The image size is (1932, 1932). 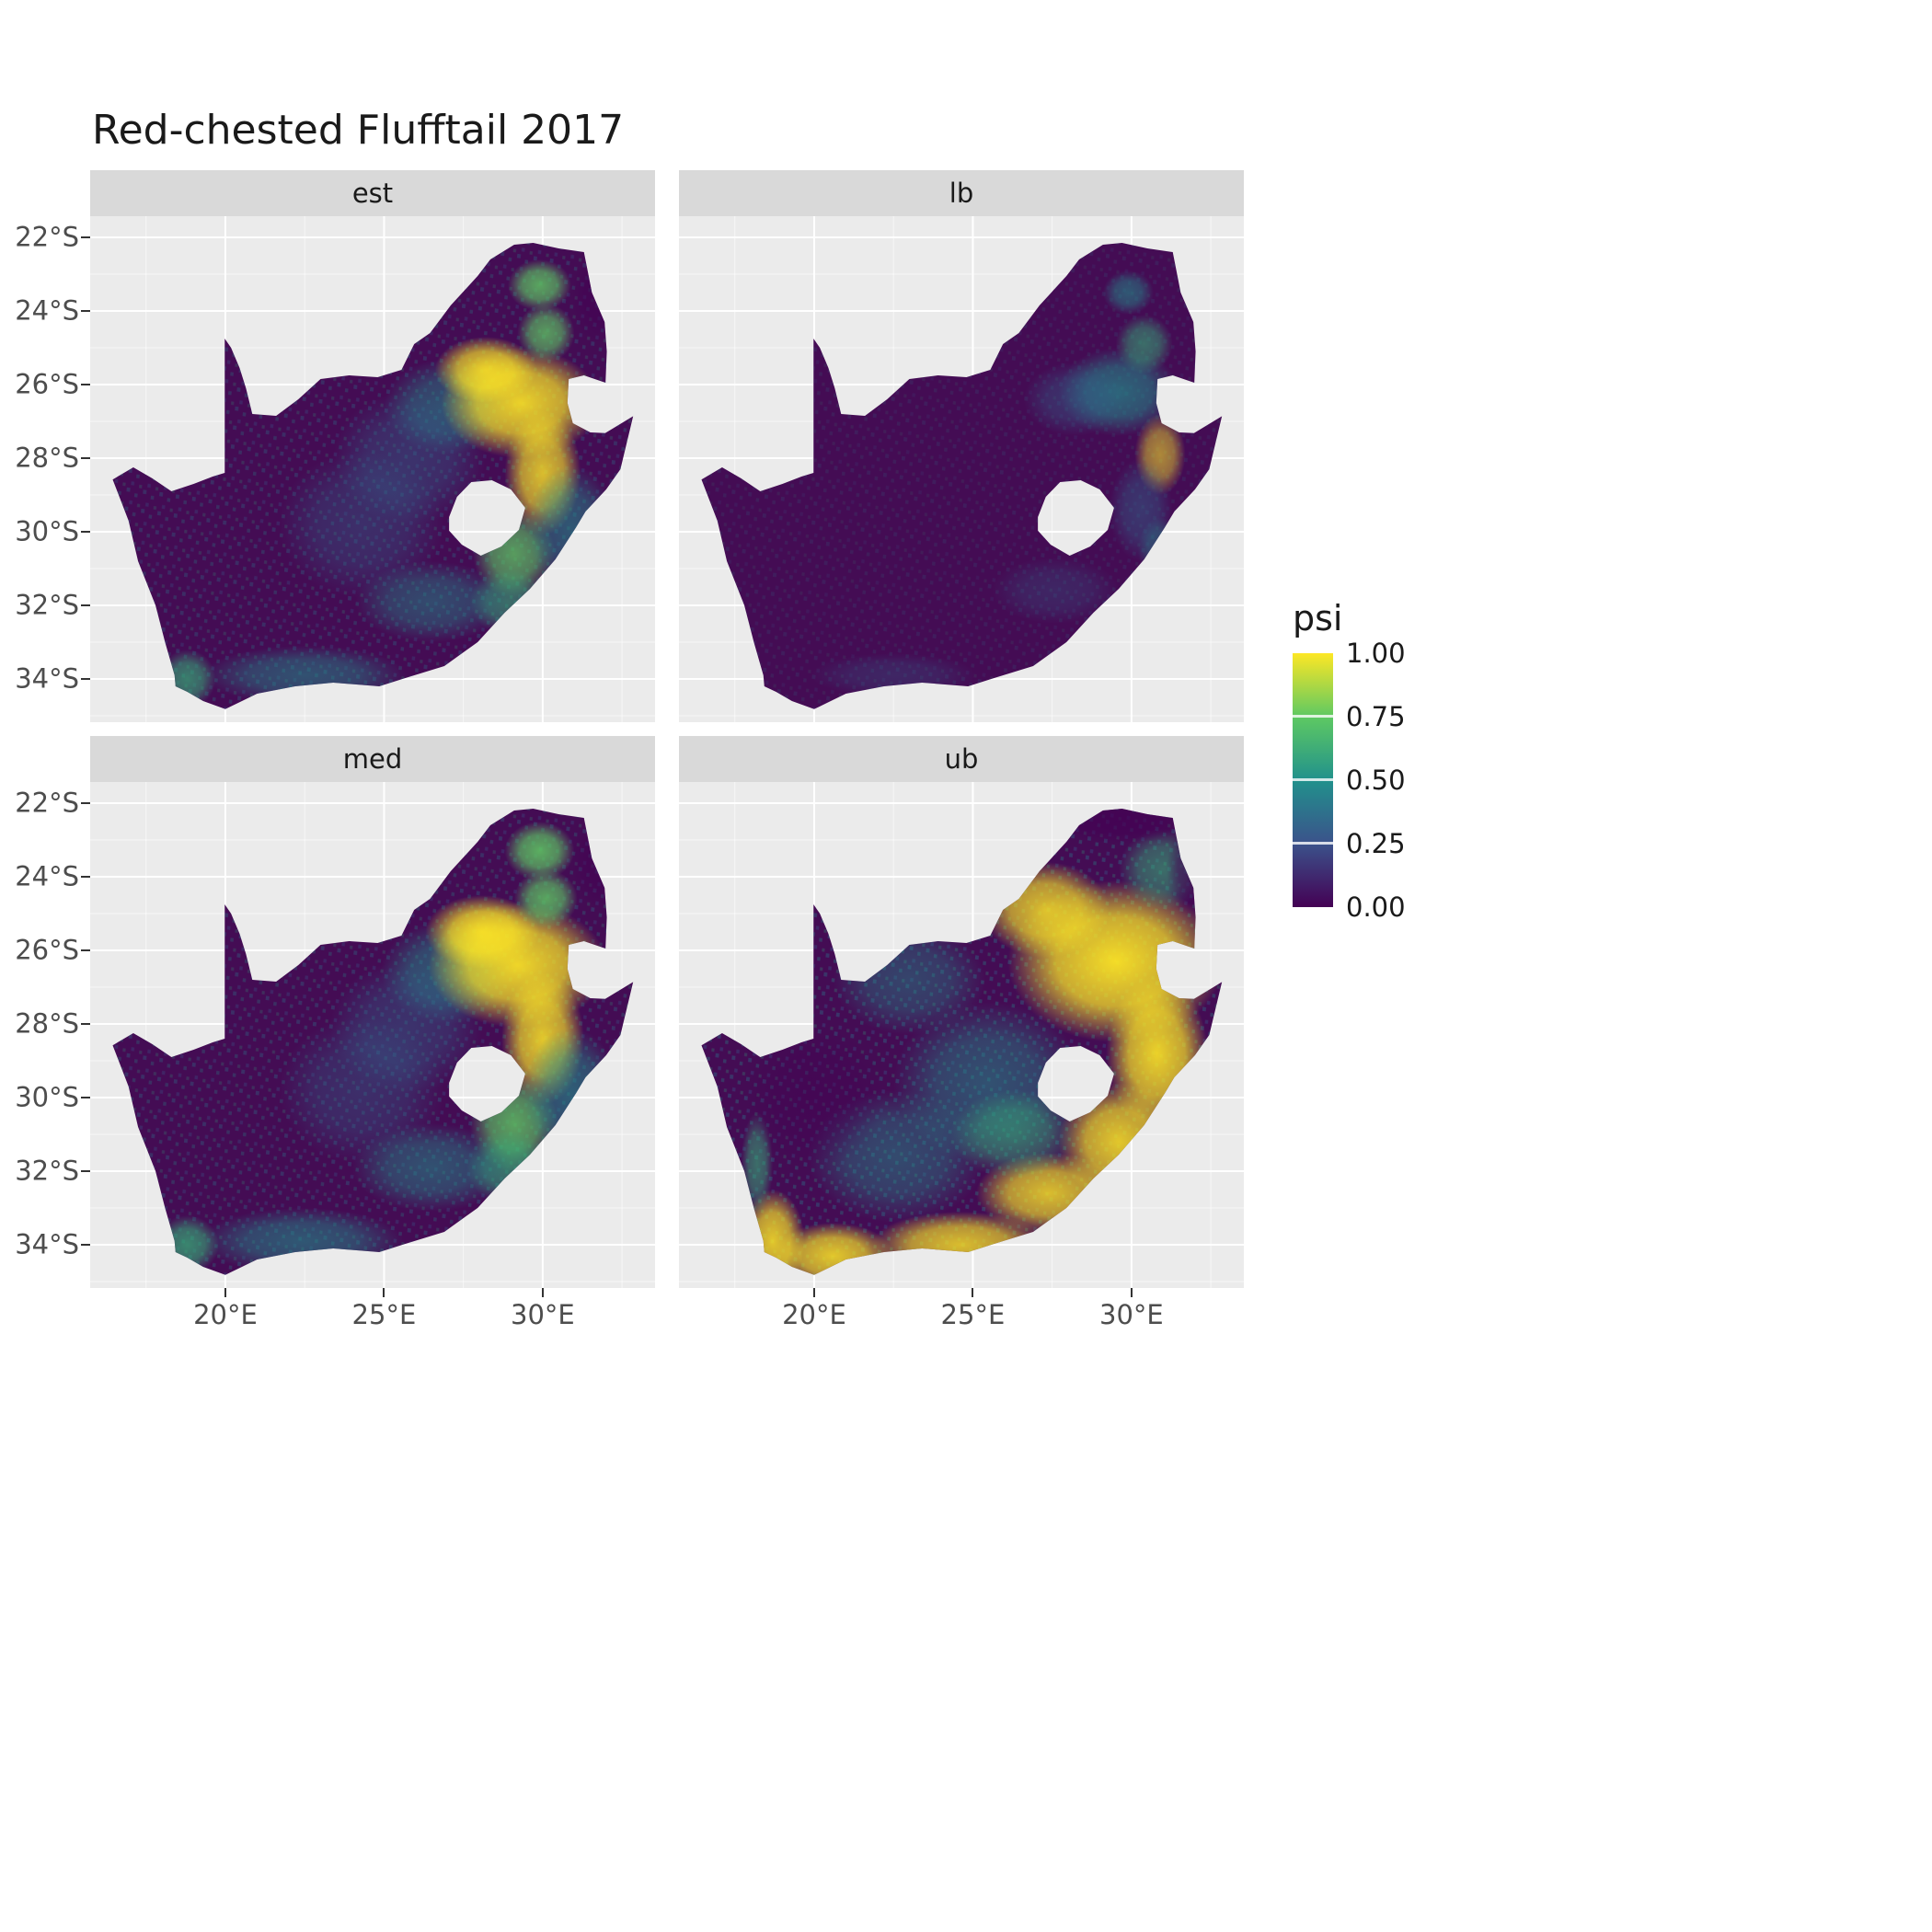 I want to click on map-svg-lb, so click(x=961, y=469).